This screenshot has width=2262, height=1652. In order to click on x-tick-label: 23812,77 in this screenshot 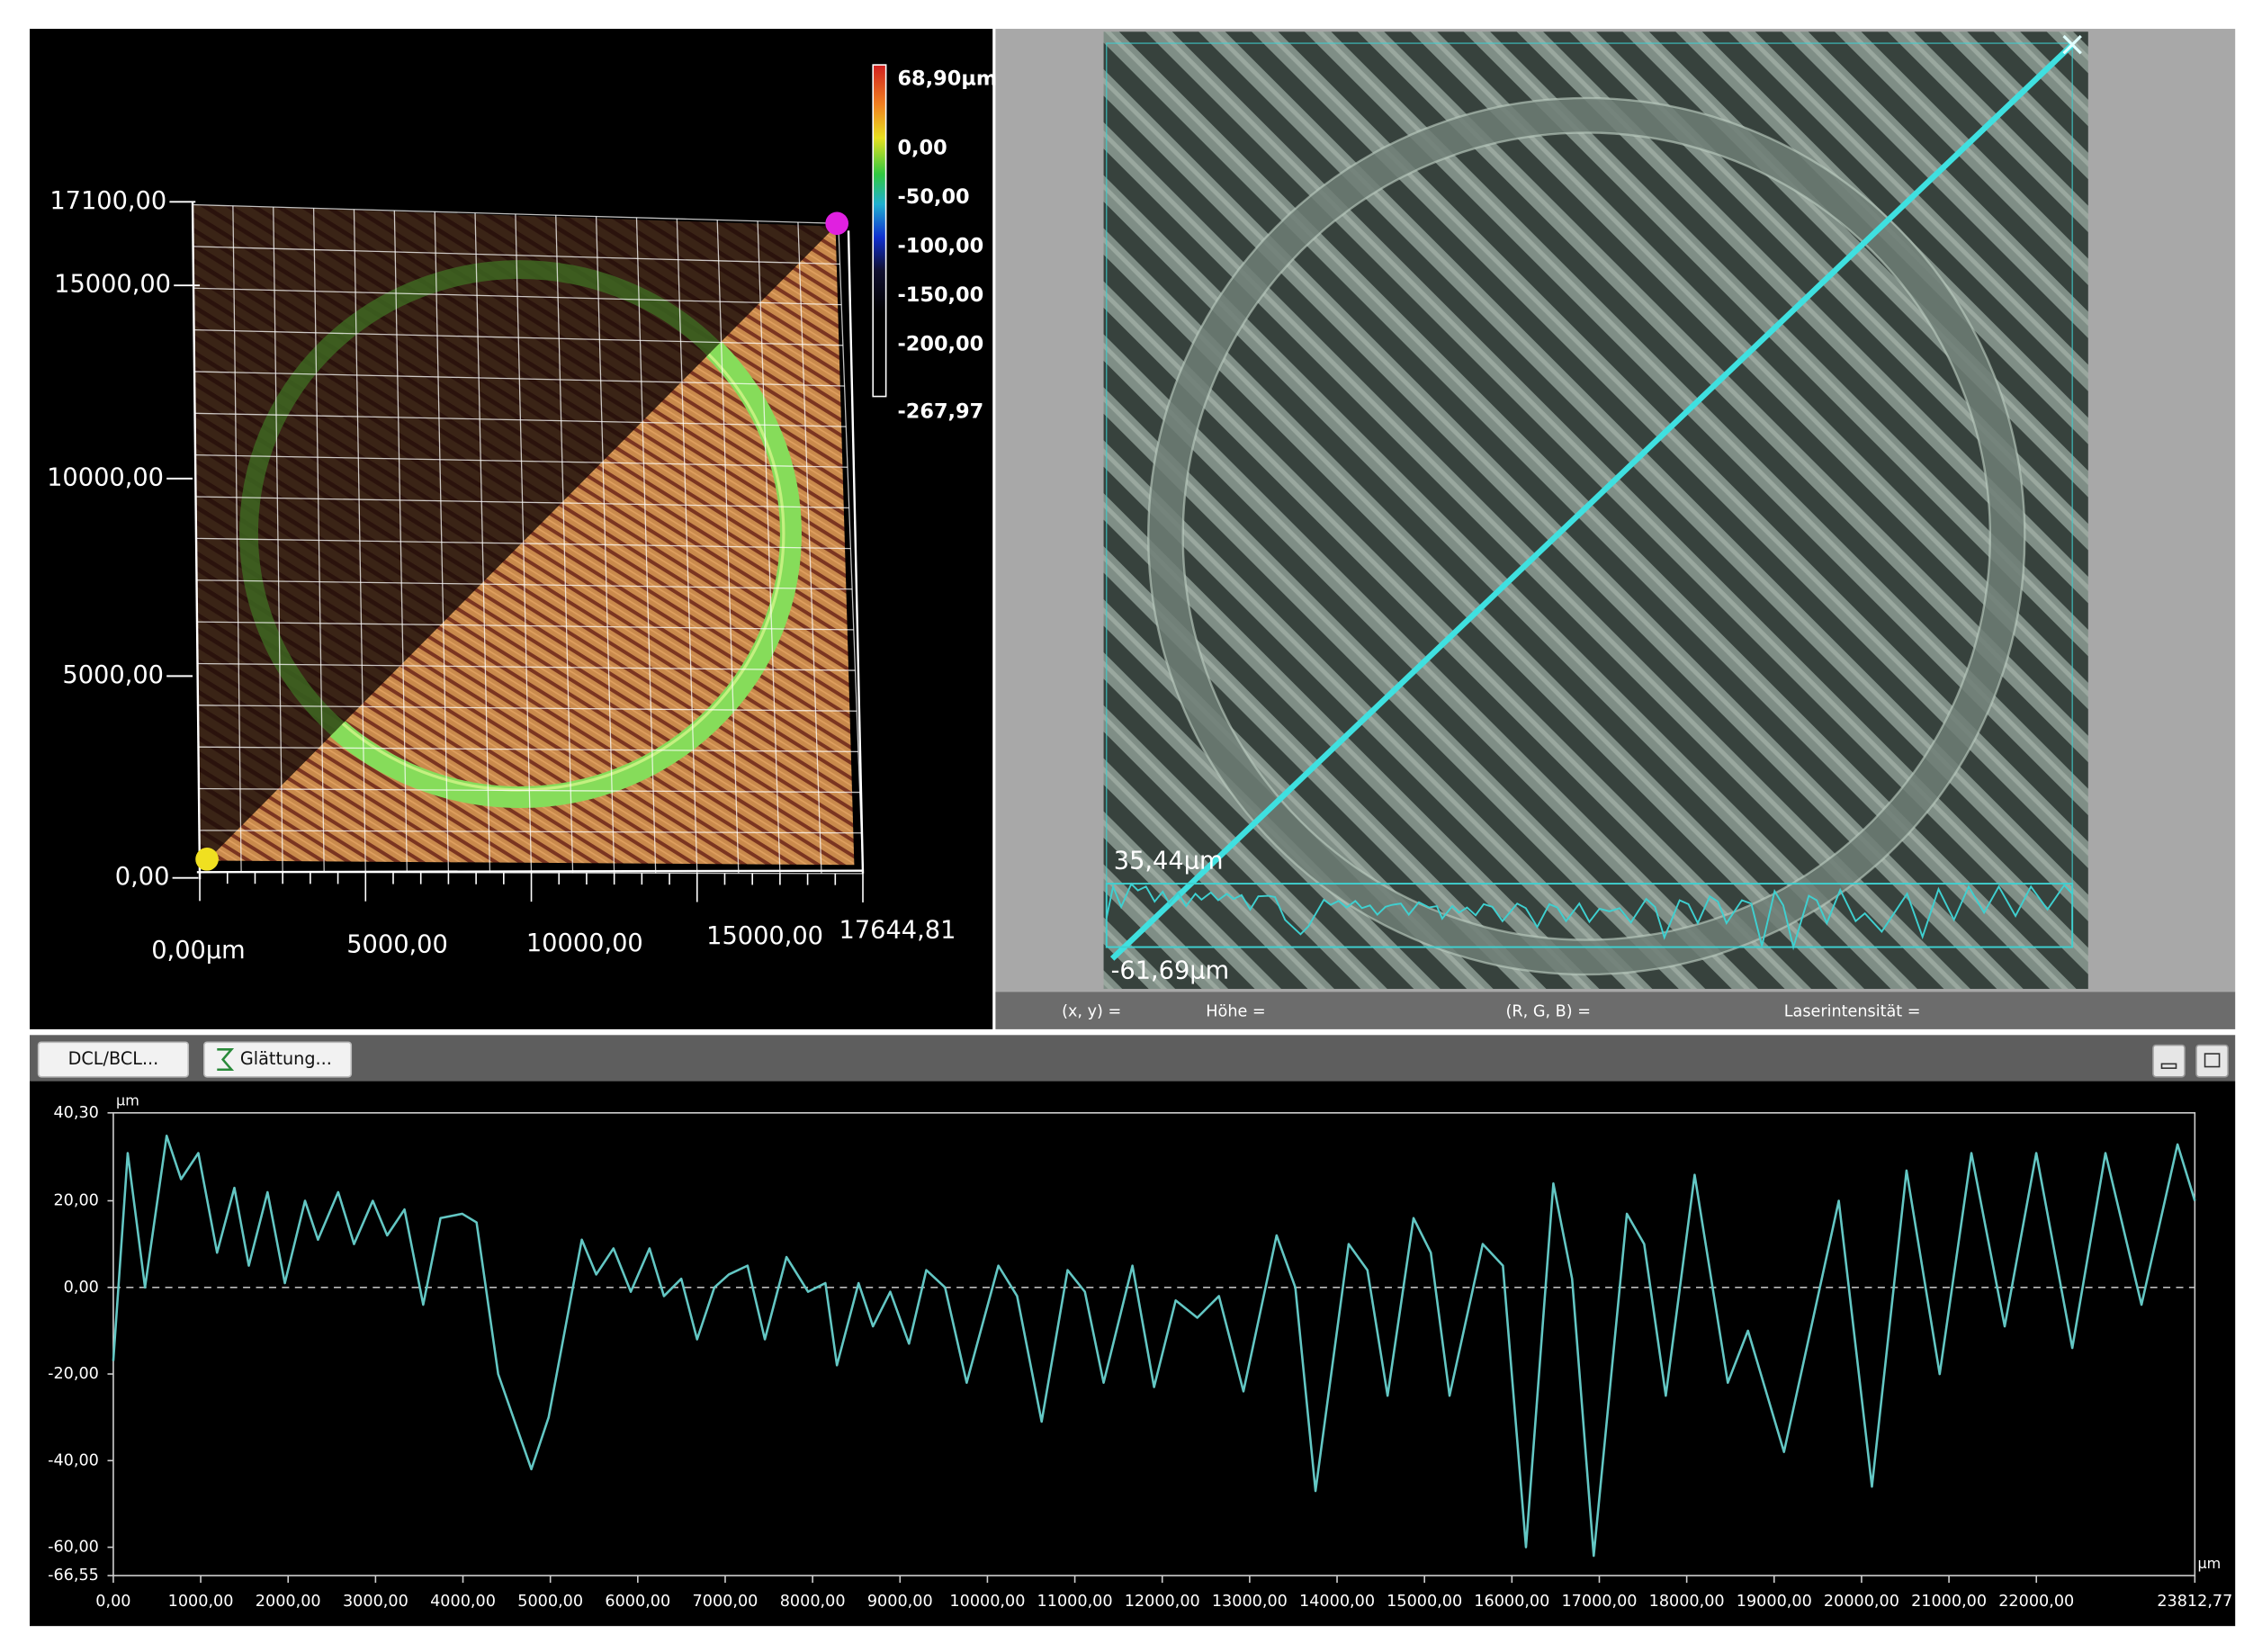, I will do `click(2194, 1602)`.